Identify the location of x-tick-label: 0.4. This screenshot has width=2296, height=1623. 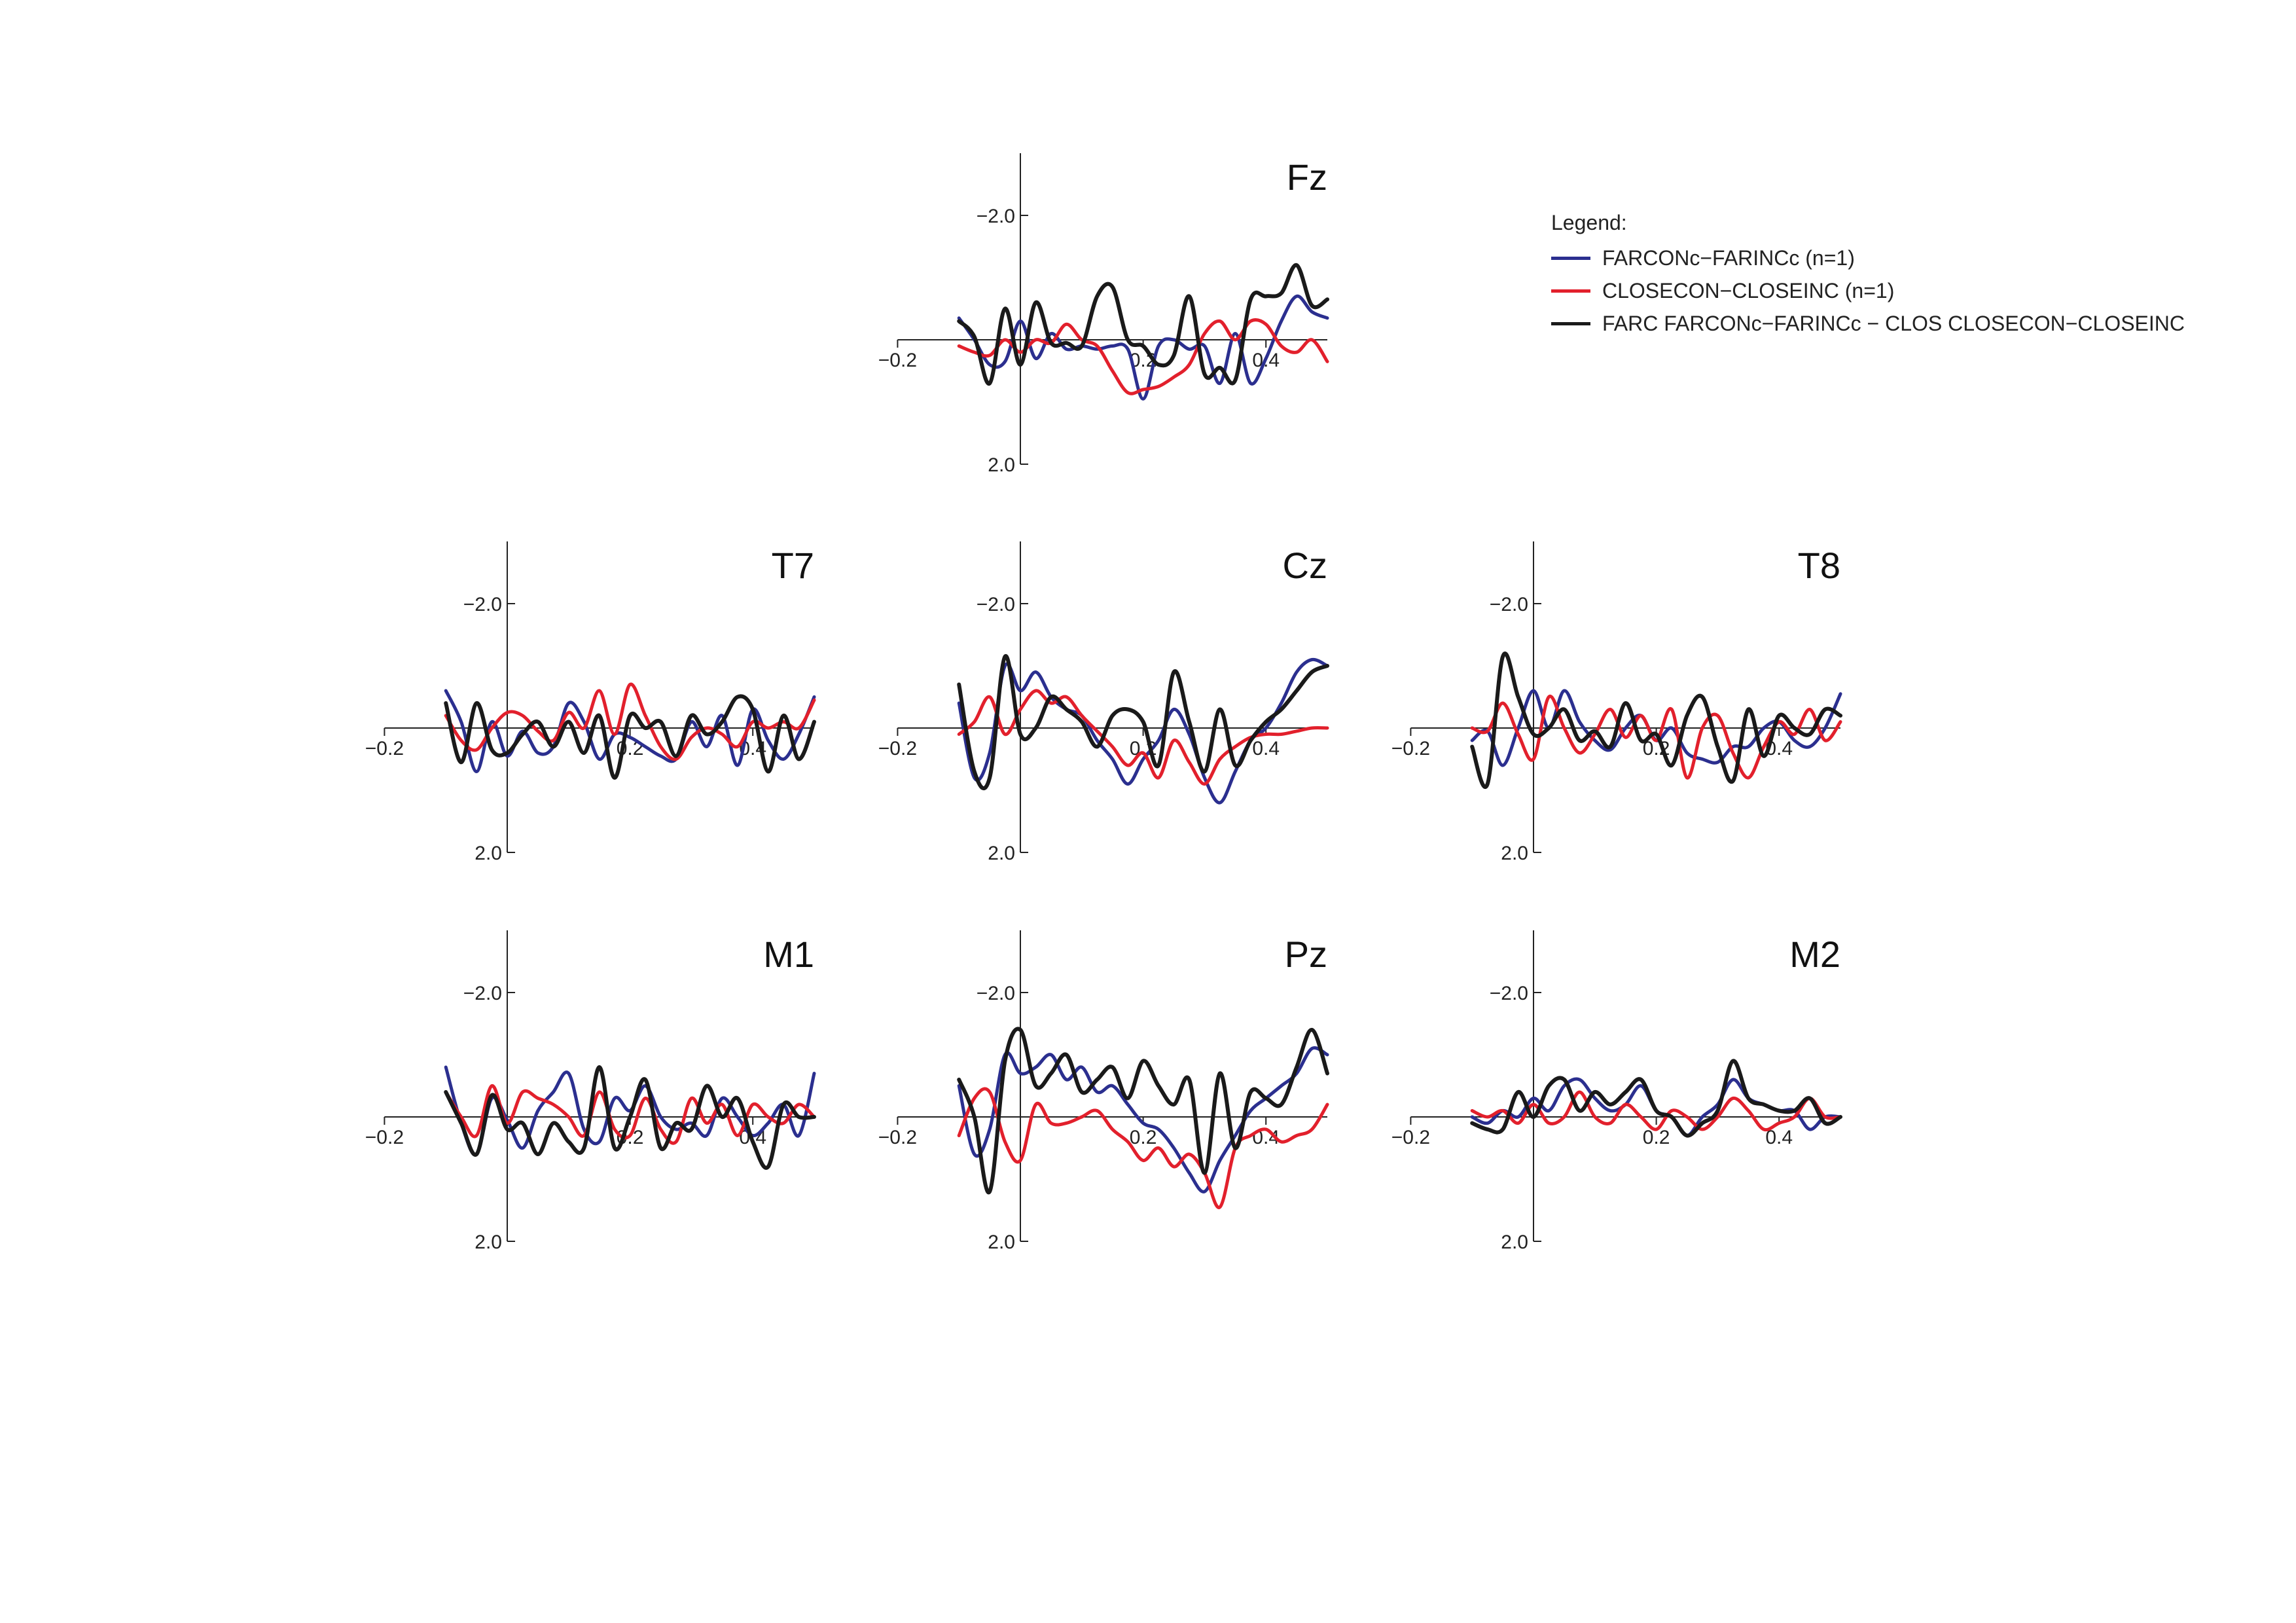
(1266, 748).